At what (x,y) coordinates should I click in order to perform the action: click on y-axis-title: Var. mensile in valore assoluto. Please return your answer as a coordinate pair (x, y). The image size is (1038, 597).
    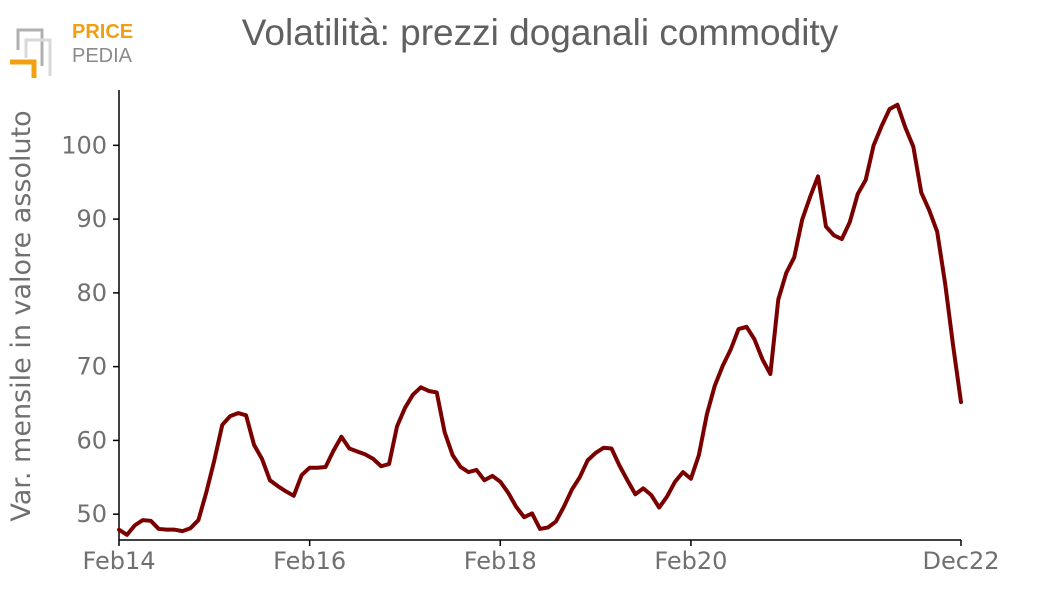
    Looking at the image, I should click on (21, 315).